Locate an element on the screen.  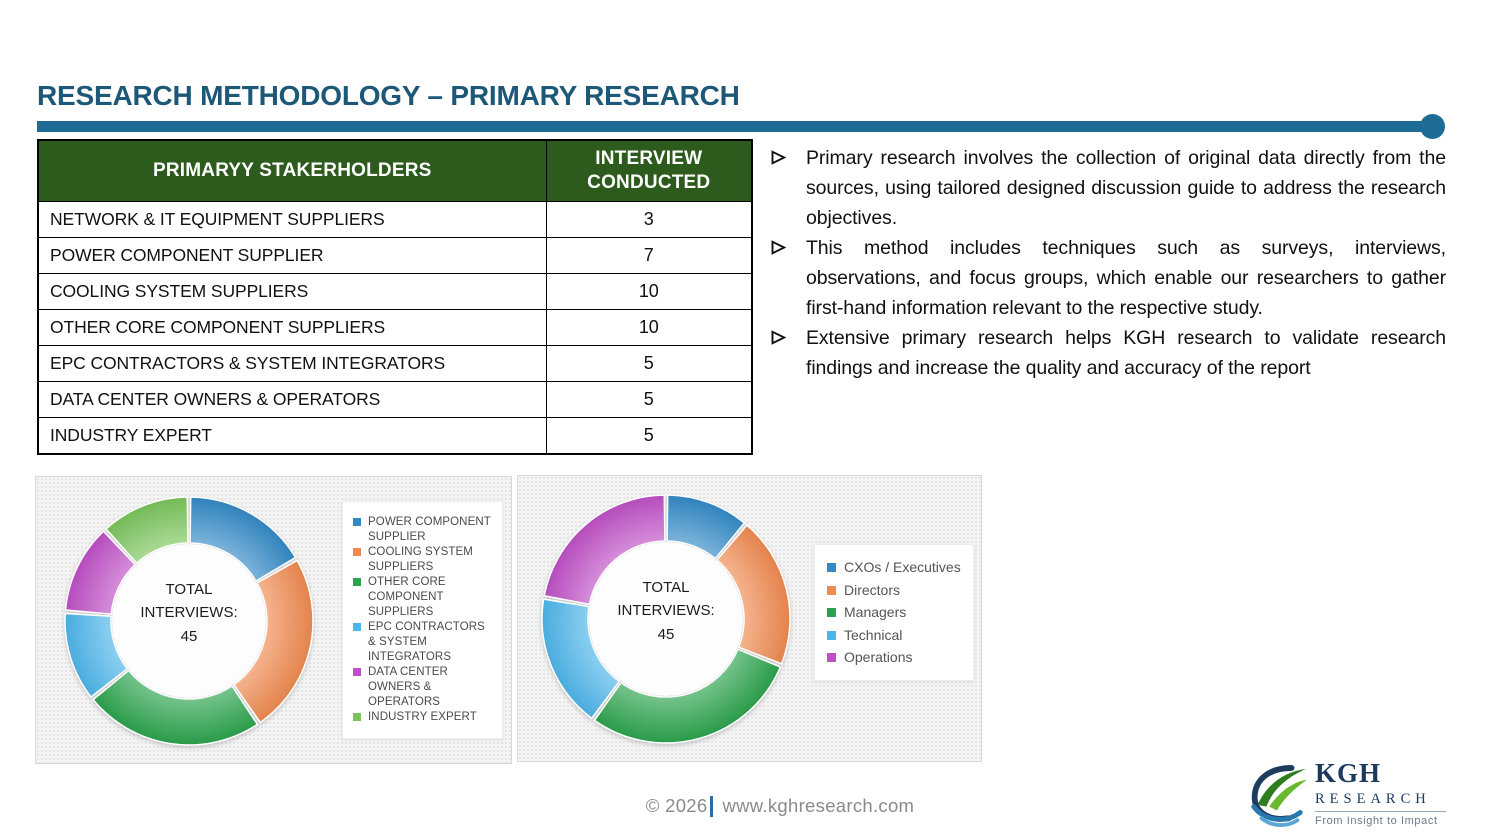
bar-end-dot-icon is located at coordinates (1432, 126).